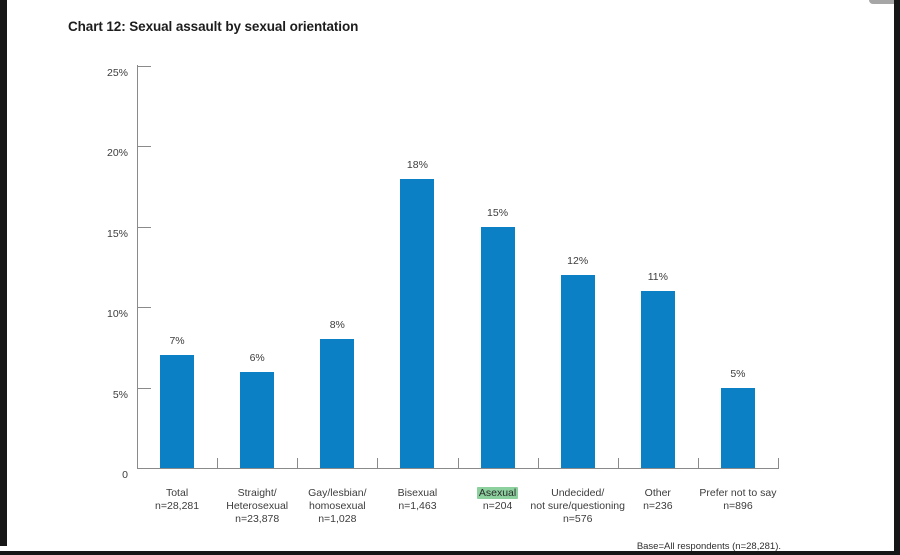 The width and height of the screenshot is (900, 555). I want to click on y-tick-label: 10%, so click(117, 314).